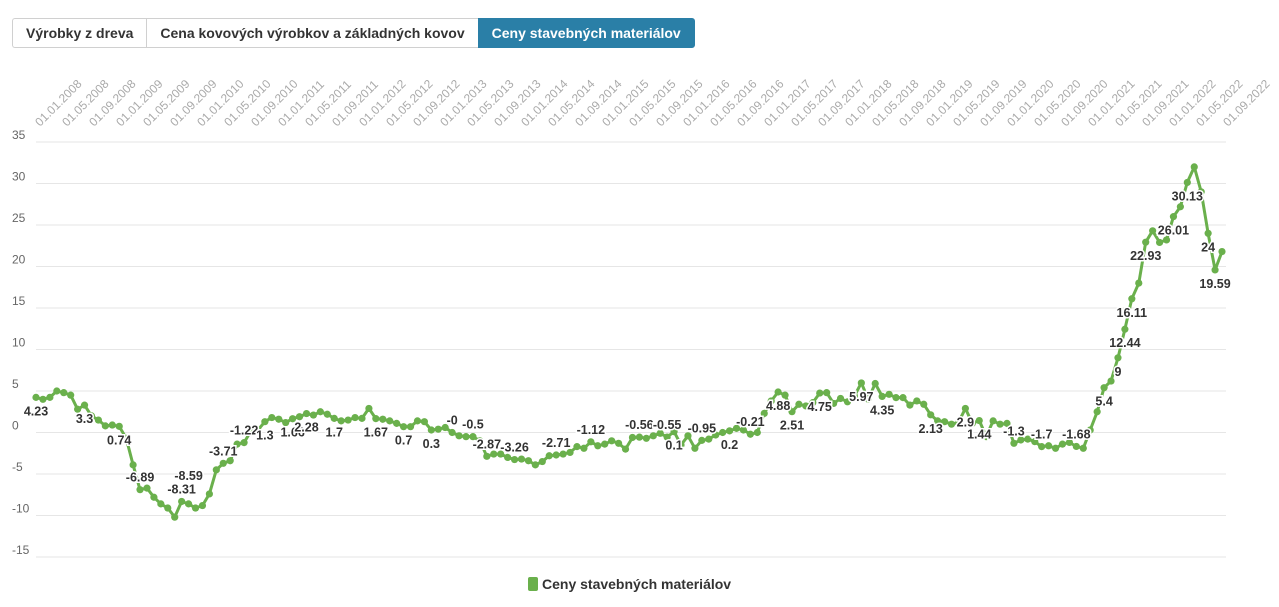  I want to click on data-label: 1.7, so click(334, 432).